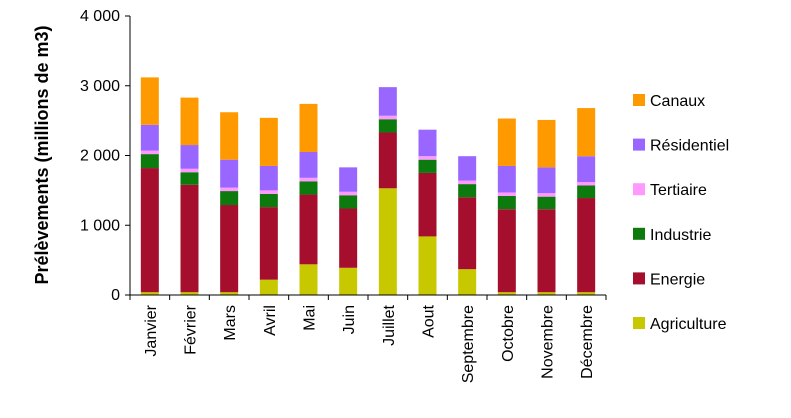 The width and height of the screenshot is (791, 418). Describe the element at coordinates (639, 100) in the screenshot. I see `legend-swatch-canaux` at that location.